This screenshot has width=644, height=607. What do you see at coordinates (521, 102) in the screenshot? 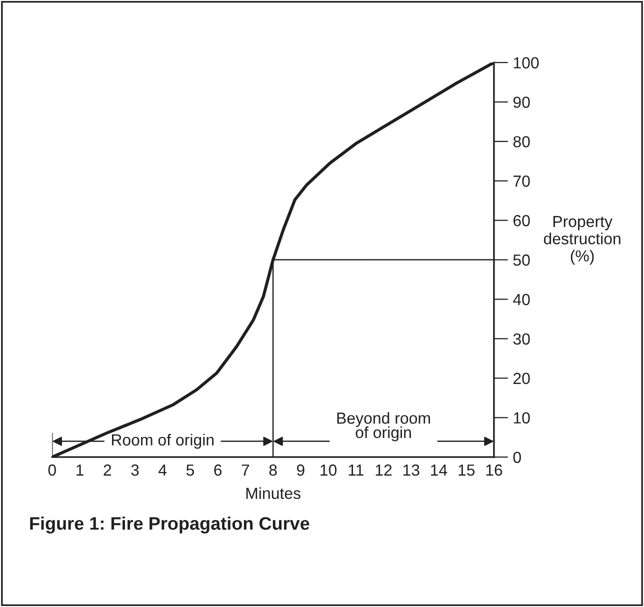
I see `y-tick-label: 90` at bounding box center [521, 102].